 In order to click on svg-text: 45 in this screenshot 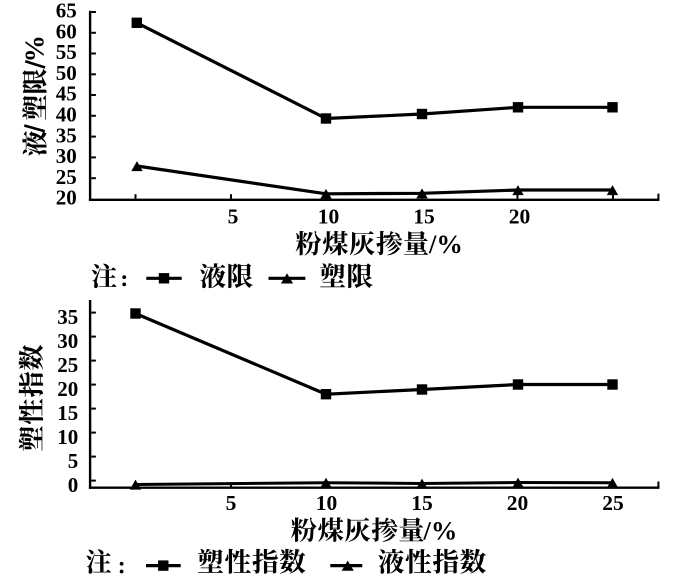, I will do `click(66, 94)`.